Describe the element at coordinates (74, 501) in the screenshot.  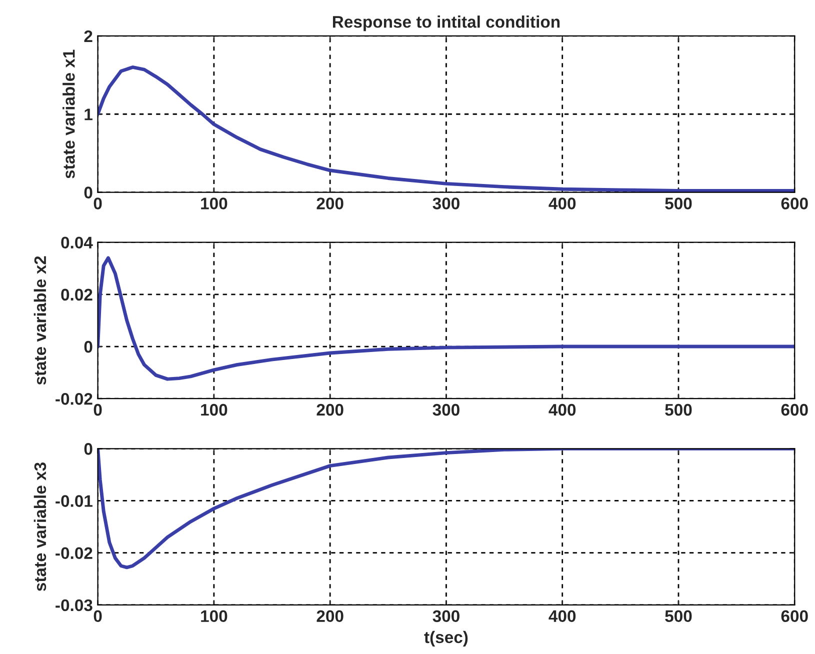
I see `y-tick-label: -0.01` at that location.